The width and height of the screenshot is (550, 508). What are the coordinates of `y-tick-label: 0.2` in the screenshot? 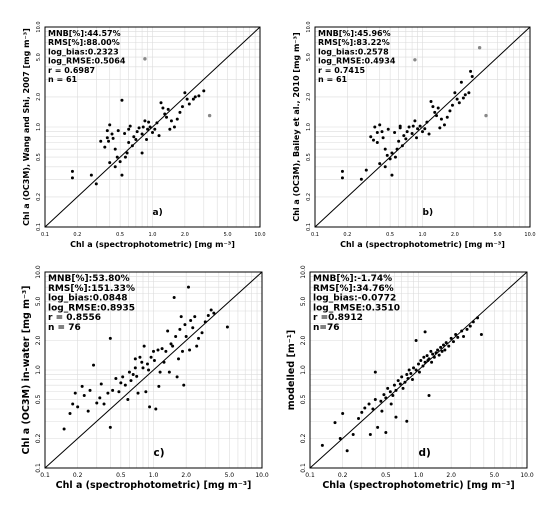 It's located at (303, 439).